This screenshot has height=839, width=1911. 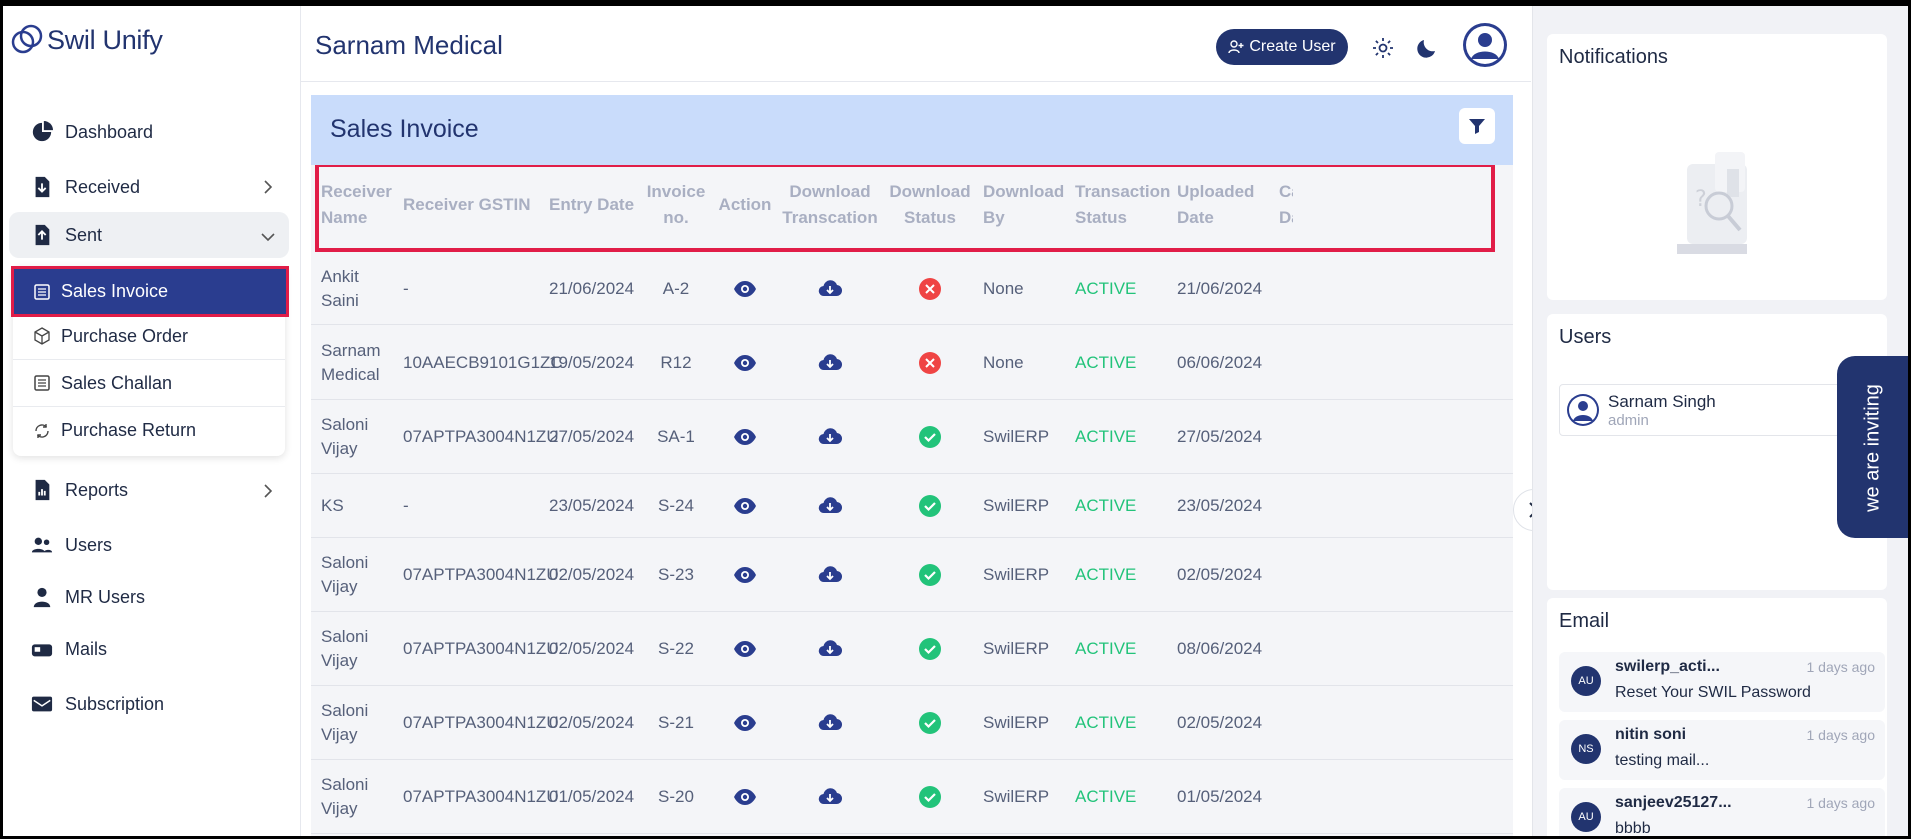 I want to click on submenu-item-purchase-order: Purchase Order, so click(x=149, y=336).